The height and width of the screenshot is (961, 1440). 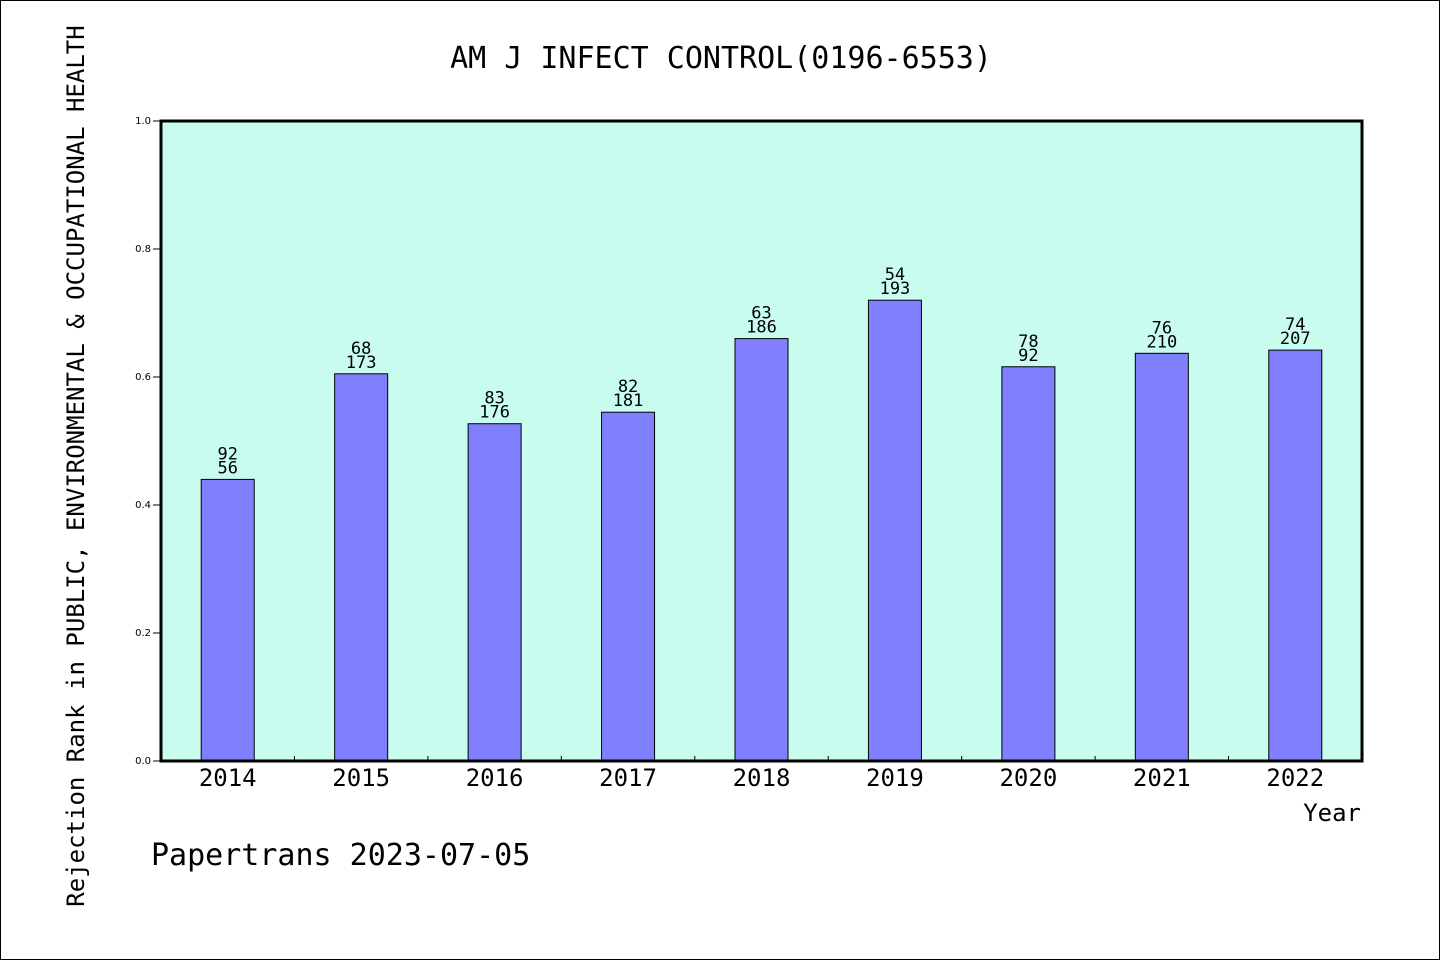 I want to click on data-label-bottom-2016: 176, so click(x=494, y=413).